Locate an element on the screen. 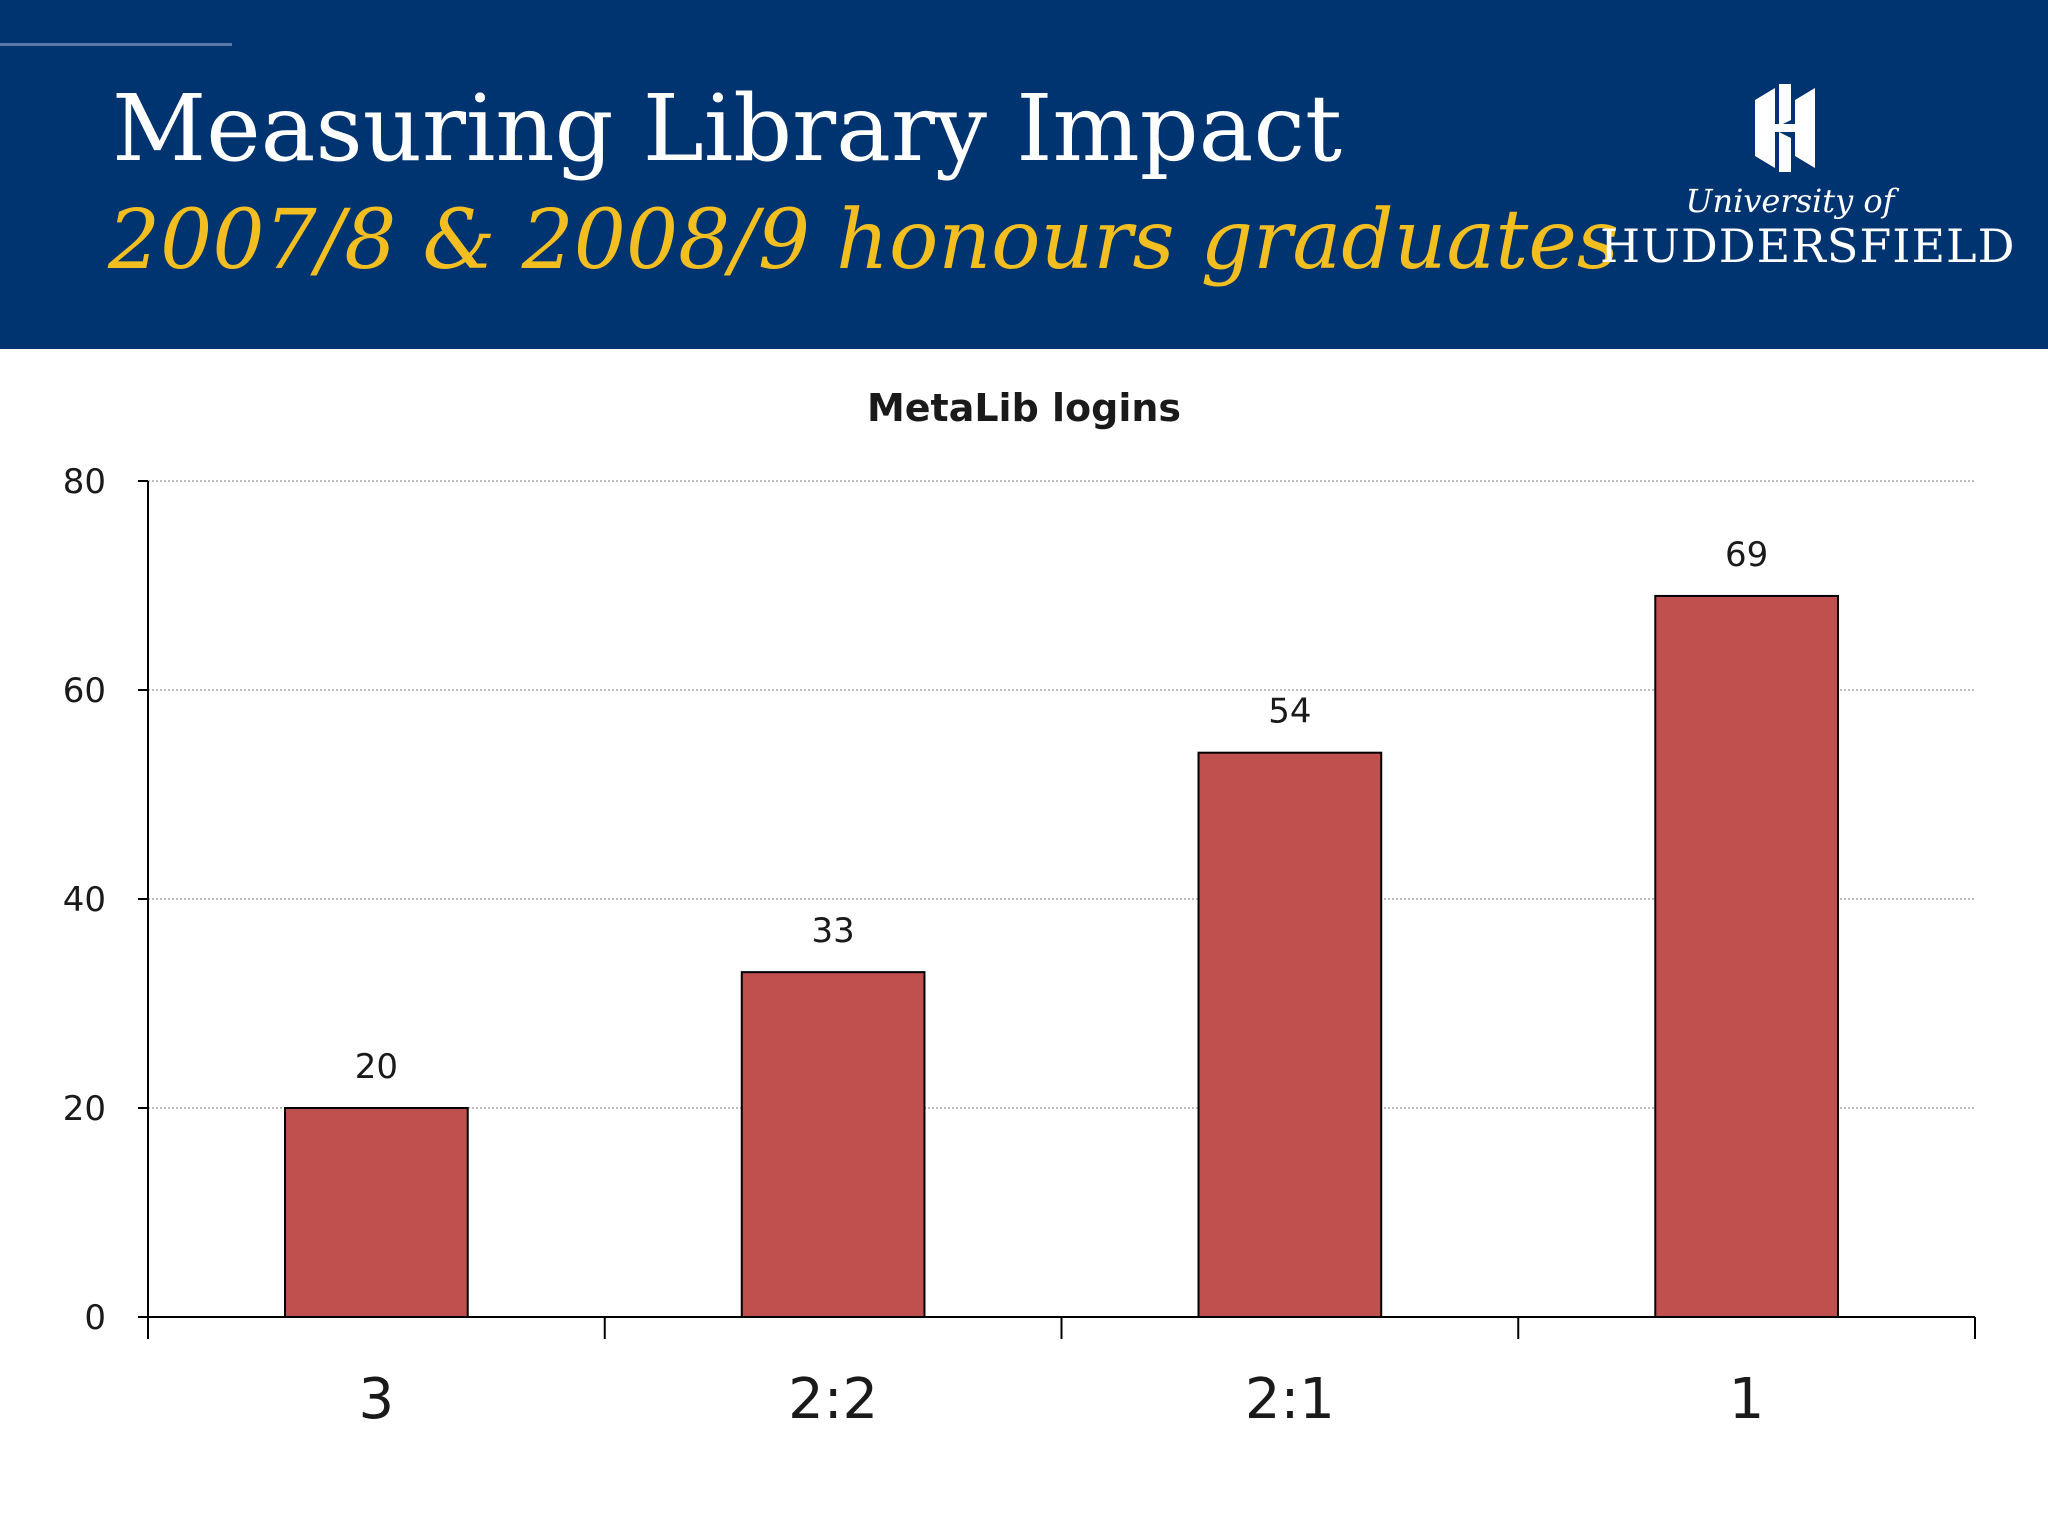 The image size is (2048, 1536). slide-subtitle: 2007/8 & 2008/9 honours graduates is located at coordinates (863, 240).